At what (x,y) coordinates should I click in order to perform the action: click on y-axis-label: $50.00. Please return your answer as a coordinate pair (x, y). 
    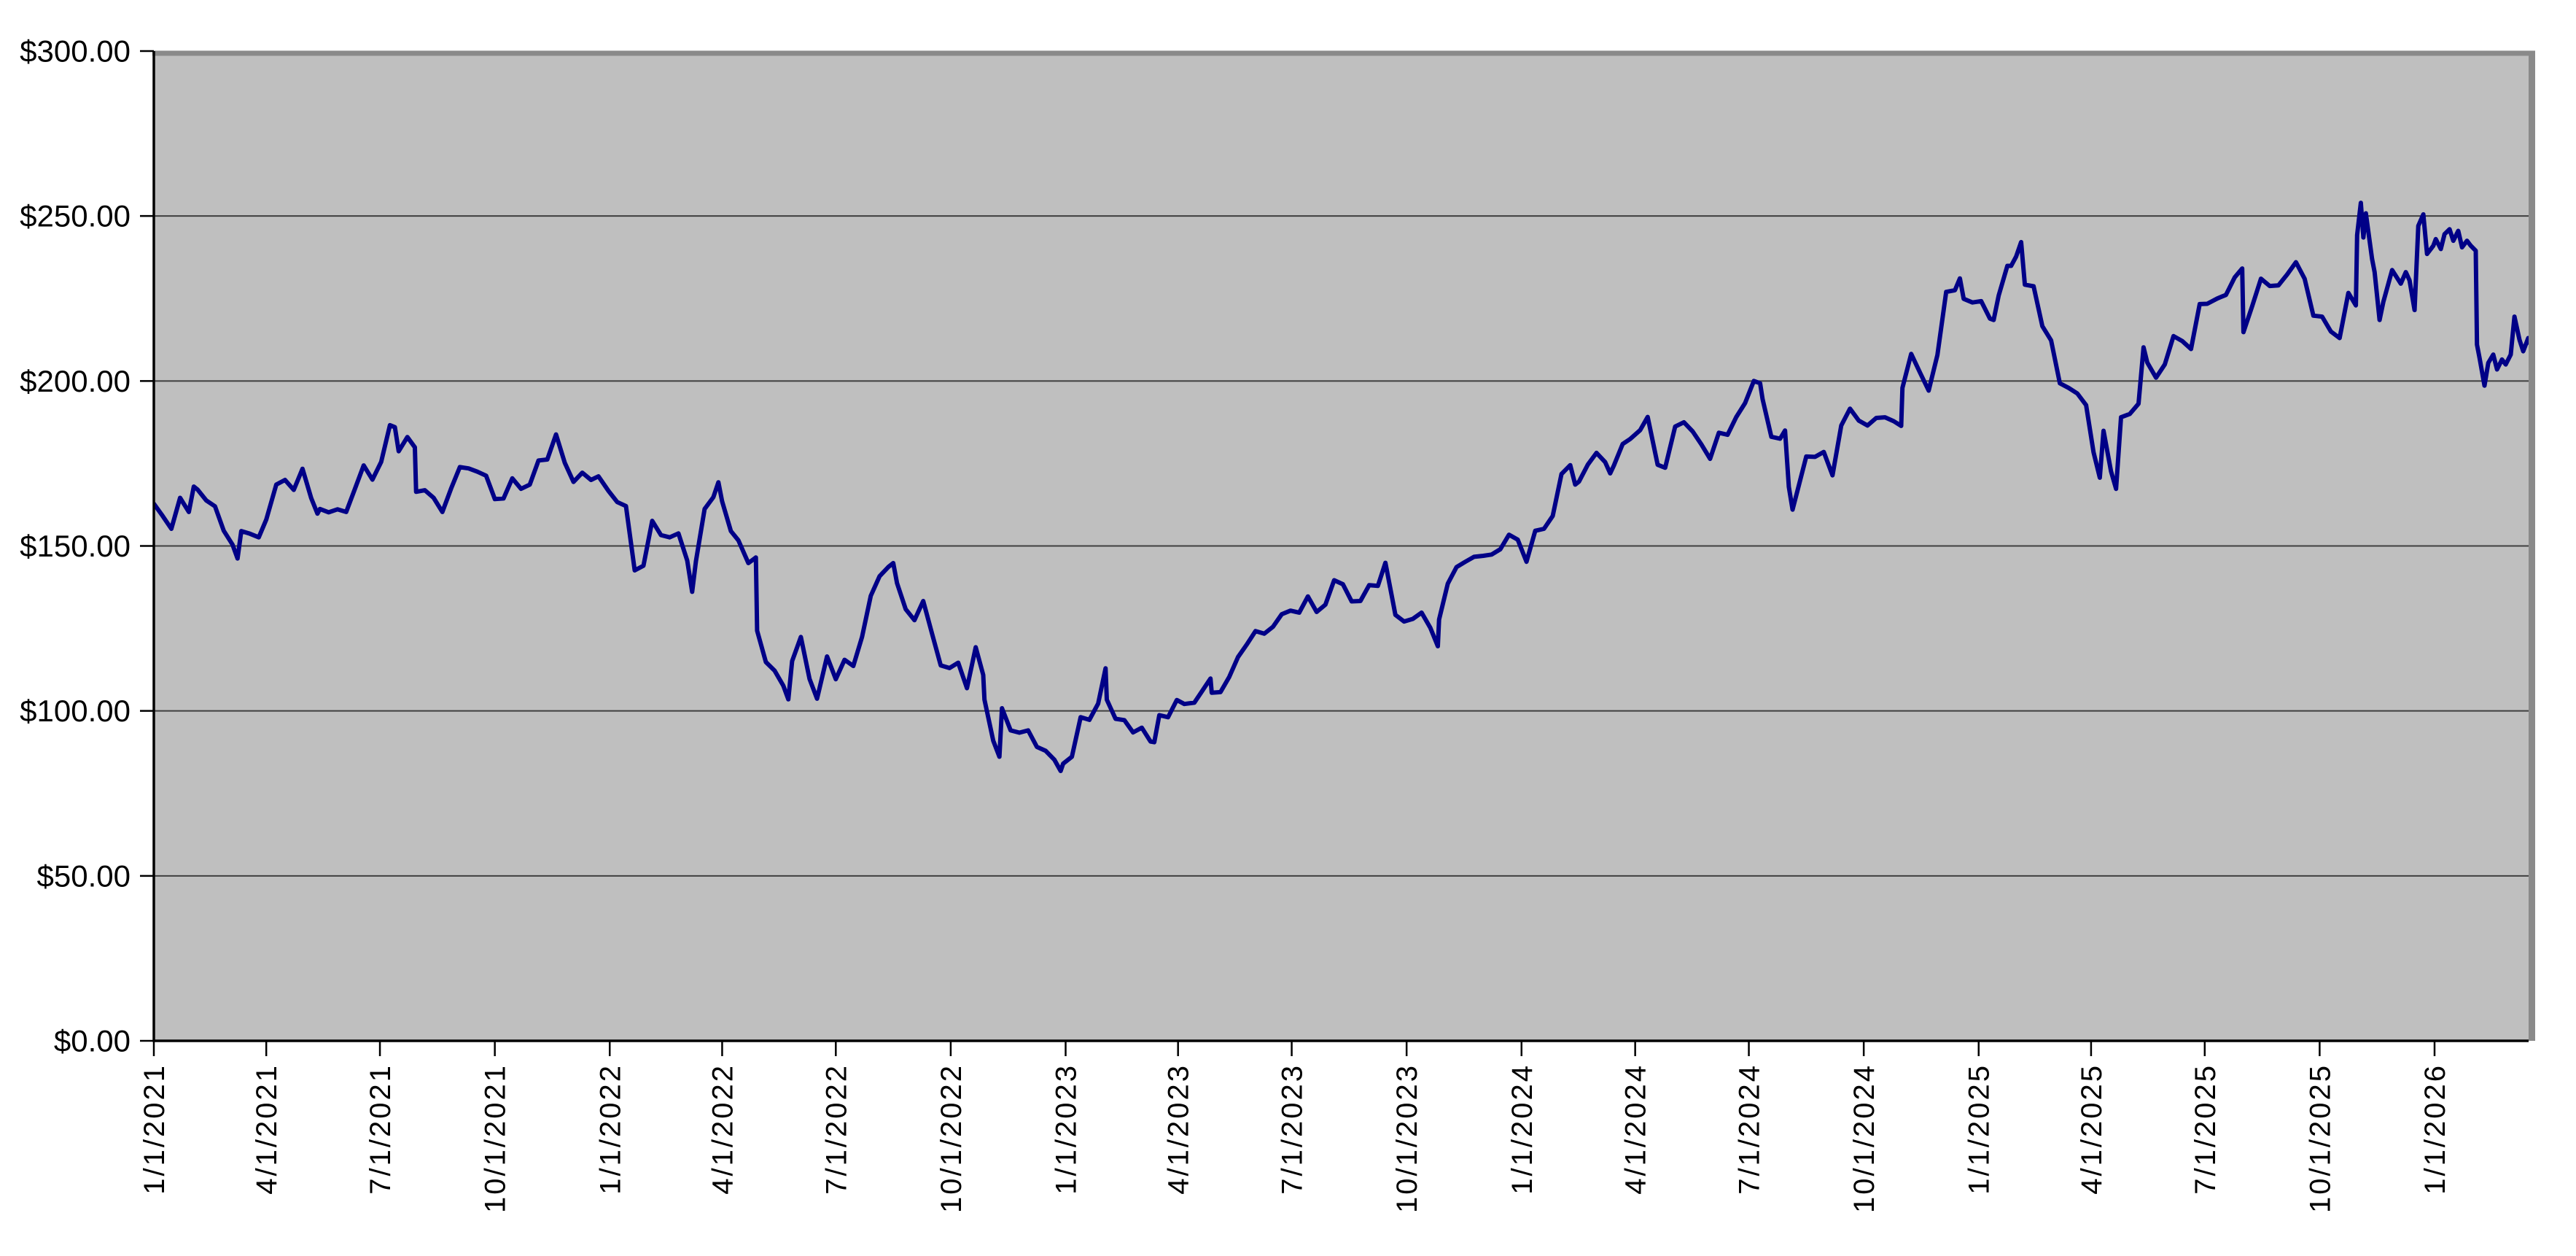
    Looking at the image, I should click on (84, 875).